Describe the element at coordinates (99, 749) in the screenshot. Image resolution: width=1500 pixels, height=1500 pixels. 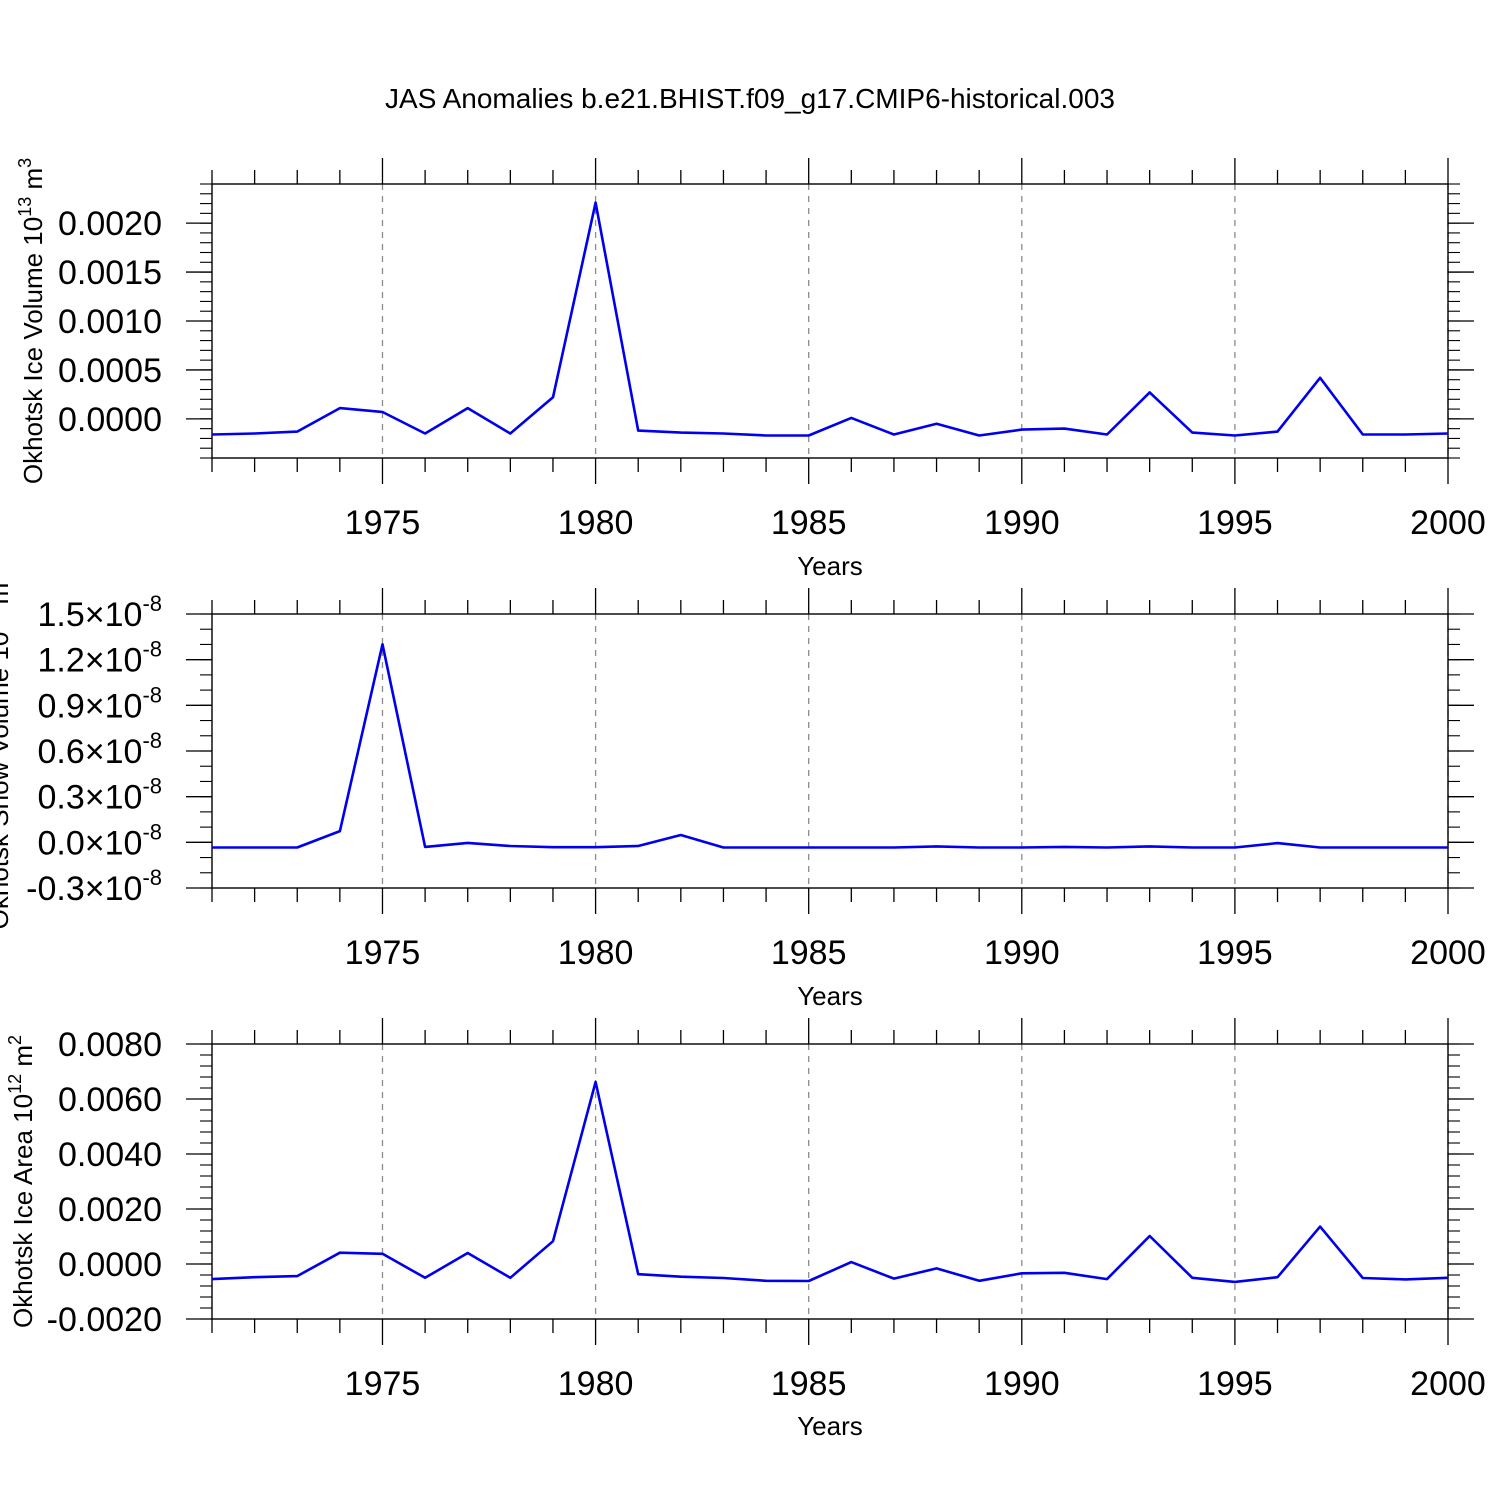
I see `y-tick-label: 0.6×10⁻⁸` at that location.